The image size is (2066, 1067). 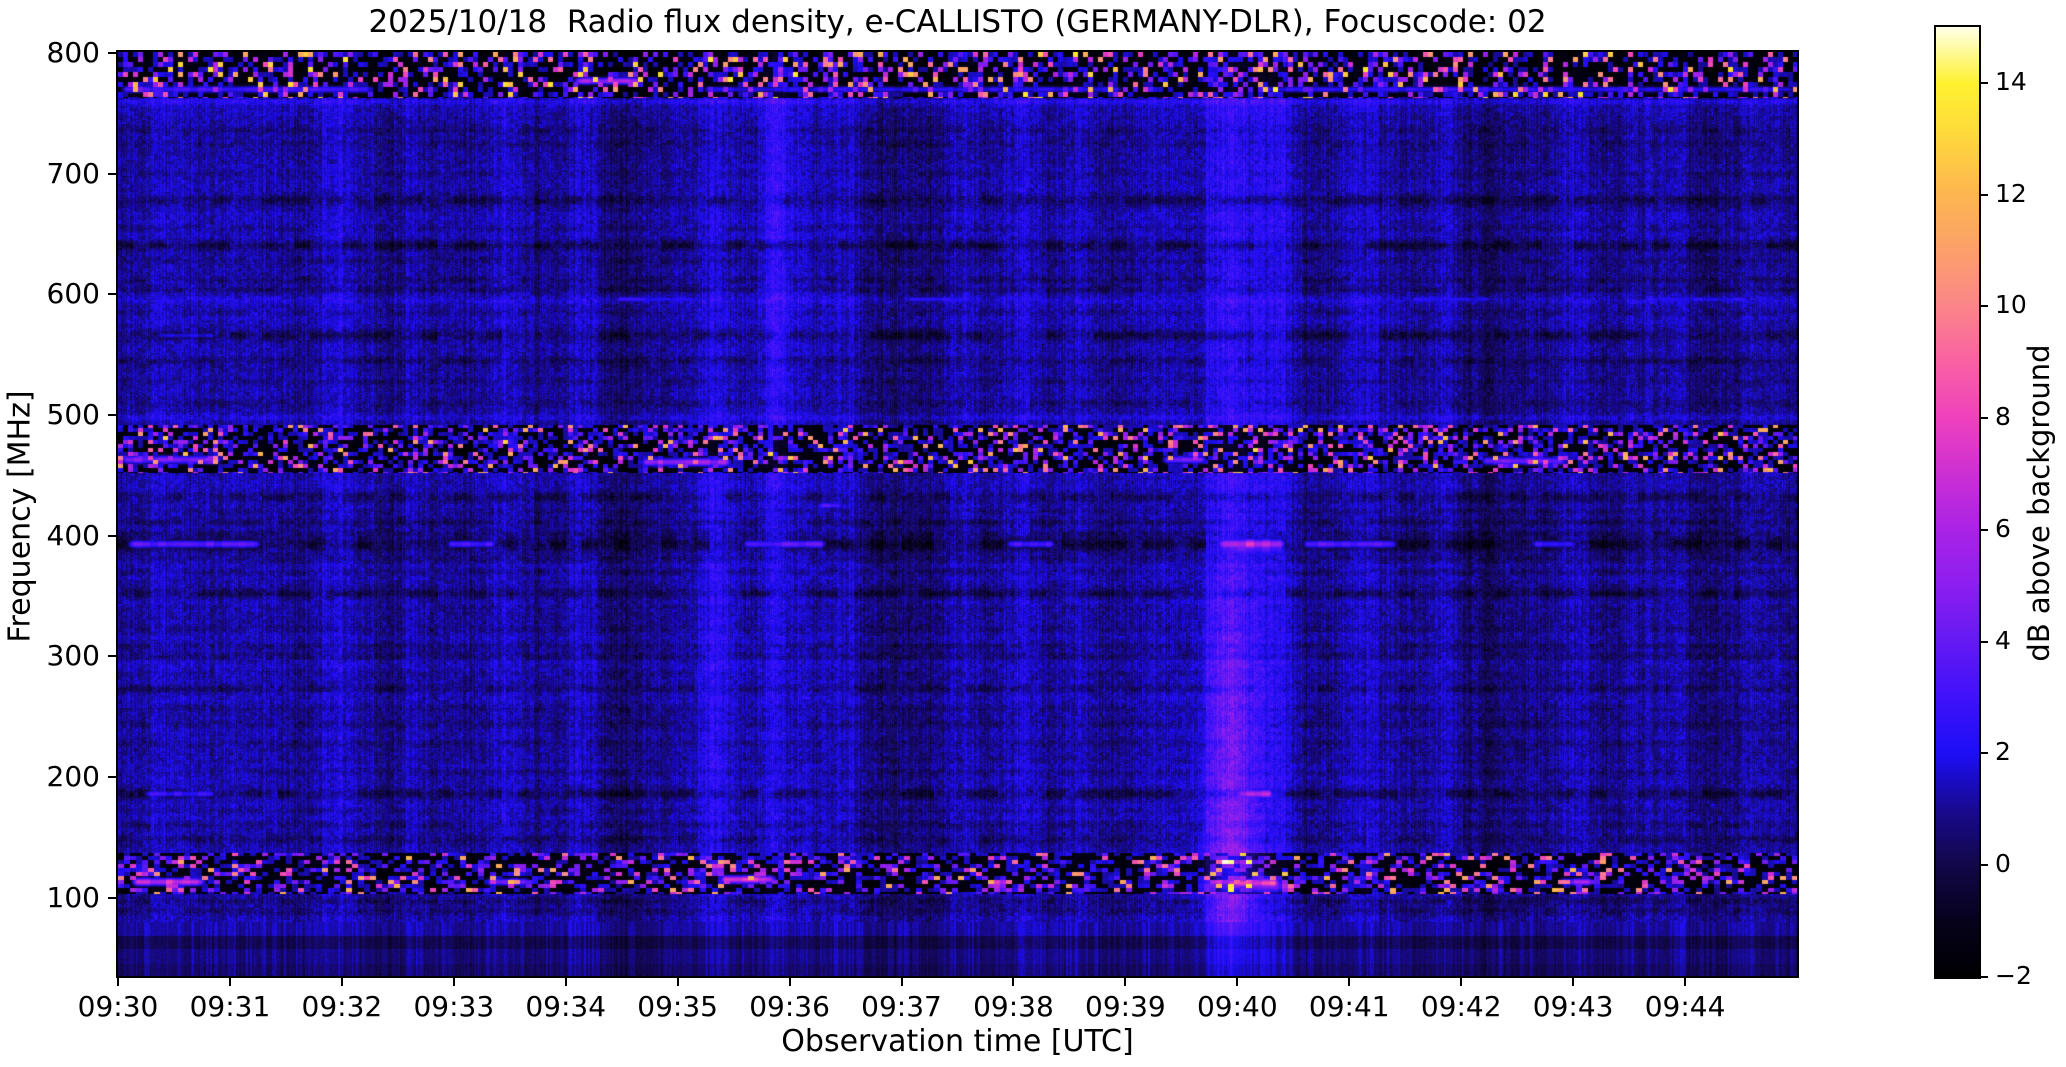 I want to click on y-axis-label: Frequency [MHz], so click(x=20, y=516).